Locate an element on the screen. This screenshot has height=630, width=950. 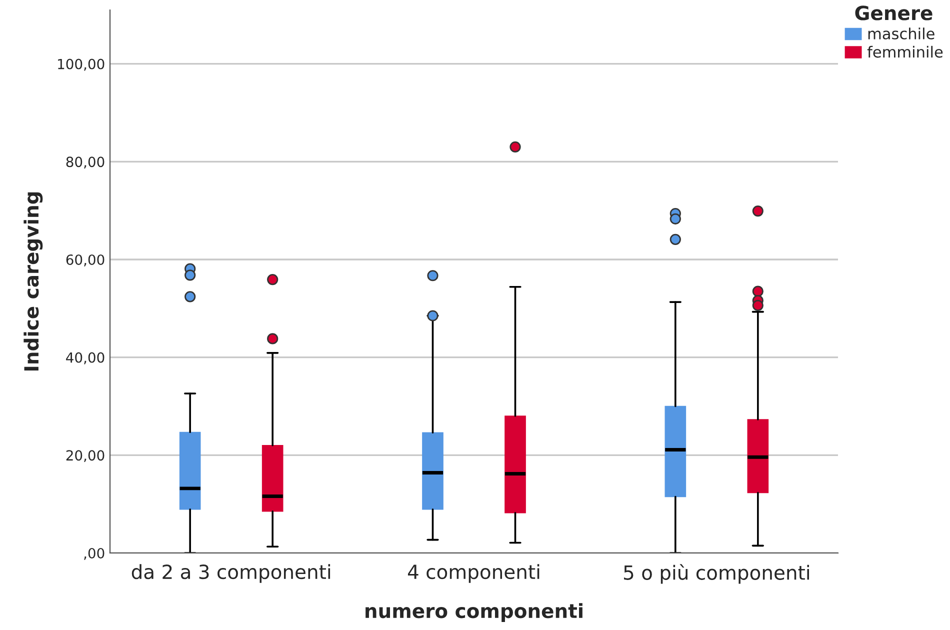
x-tick-label: da 2 a 3 componenti is located at coordinates (231, 573).